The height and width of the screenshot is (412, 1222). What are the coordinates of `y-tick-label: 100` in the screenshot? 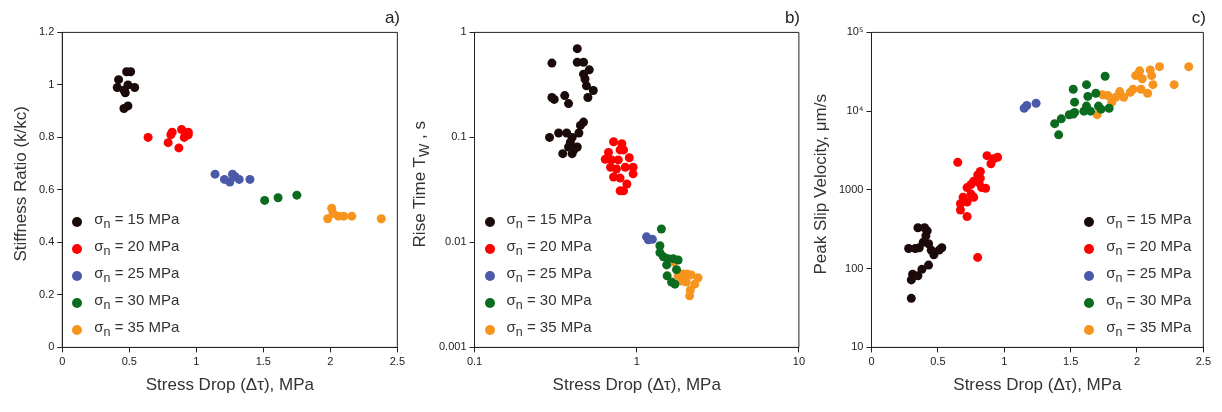 It's located at (854, 267).